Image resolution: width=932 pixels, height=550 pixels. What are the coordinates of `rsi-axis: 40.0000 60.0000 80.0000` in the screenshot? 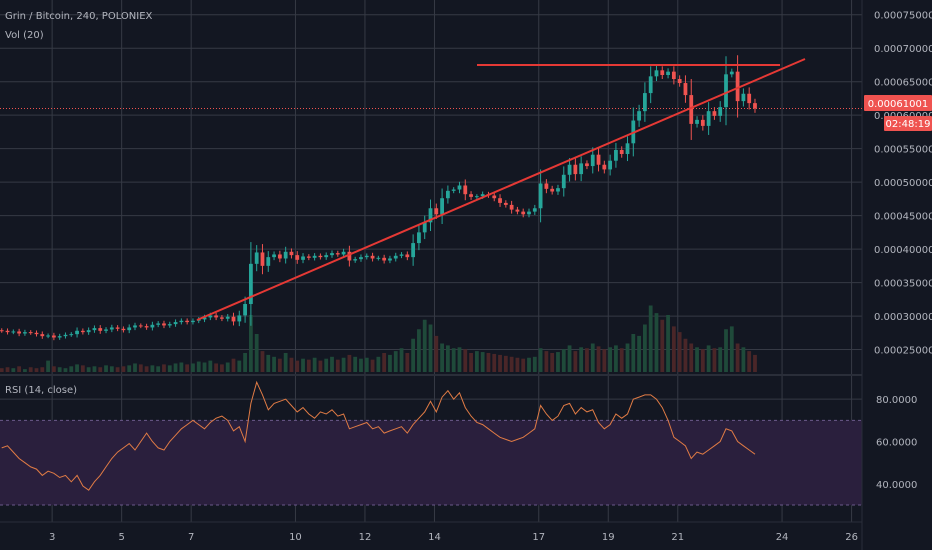 It's located at (896, 443).